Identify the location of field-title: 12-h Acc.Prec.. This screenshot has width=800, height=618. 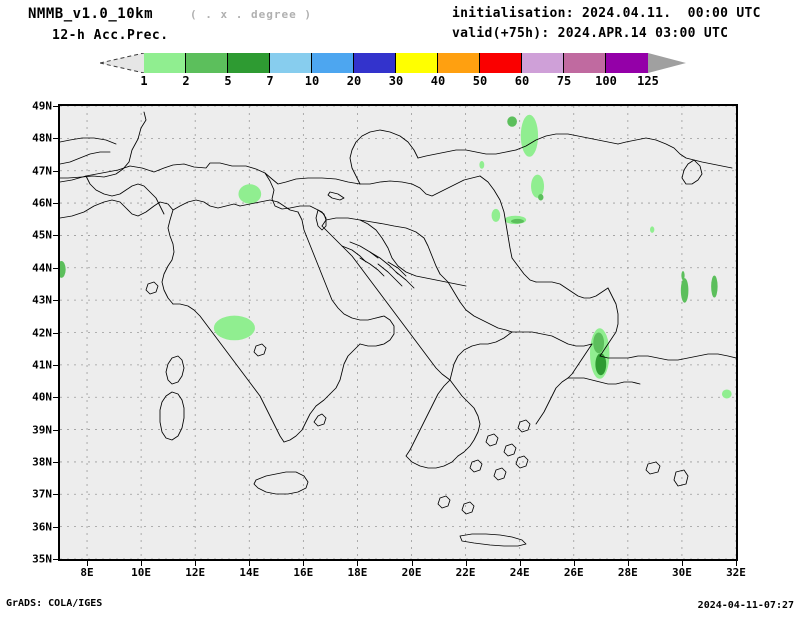
(110, 35).